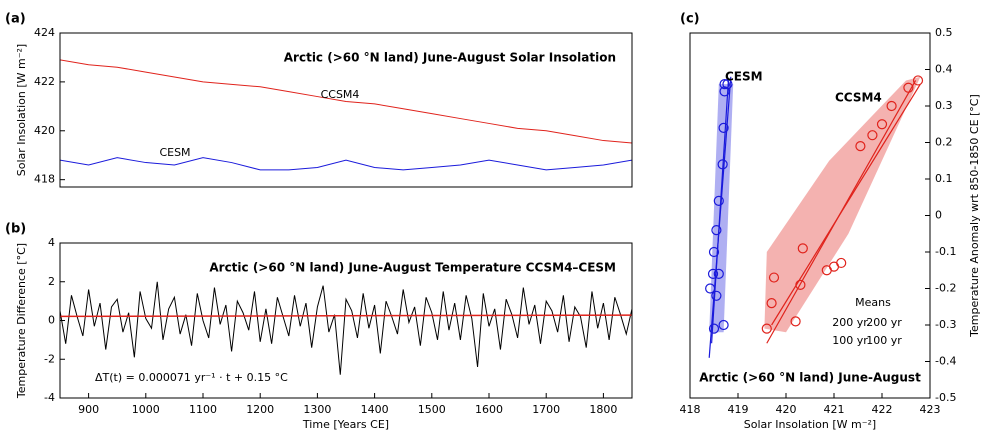 The width and height of the screenshot is (986, 435). What do you see at coordinates (930, 409) in the screenshot?
I see `x-tick-label: 423` at bounding box center [930, 409].